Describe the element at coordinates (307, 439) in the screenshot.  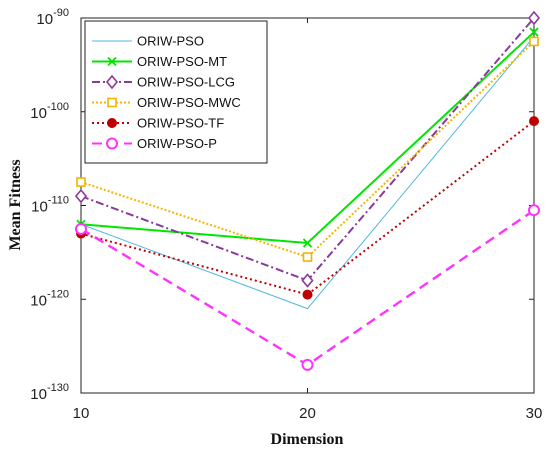
I see `x-axis-title: Dimension` at that location.